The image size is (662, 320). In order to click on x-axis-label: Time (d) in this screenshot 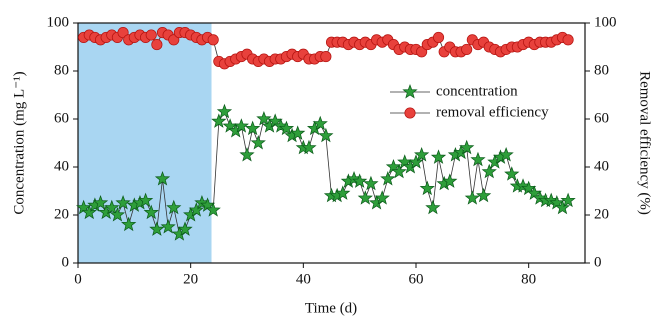, I will do `click(331, 308)`.